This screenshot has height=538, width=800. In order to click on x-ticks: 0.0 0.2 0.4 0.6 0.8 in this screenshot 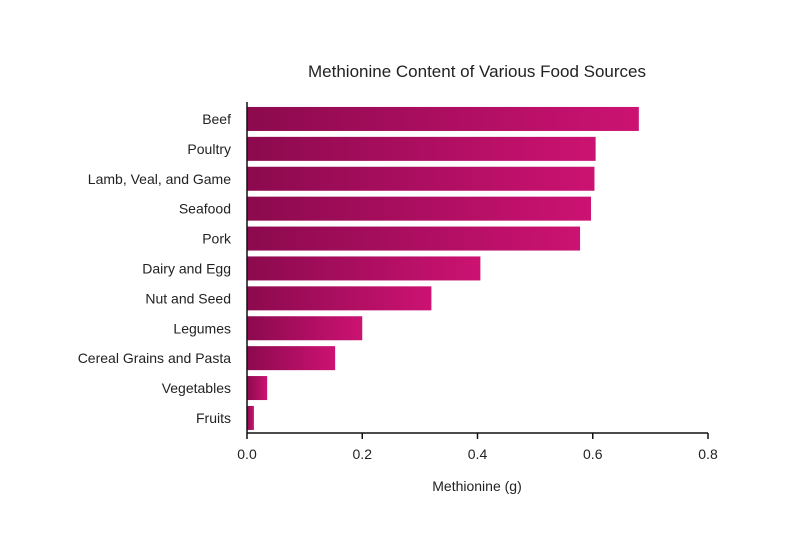, I will do `click(477, 447)`.